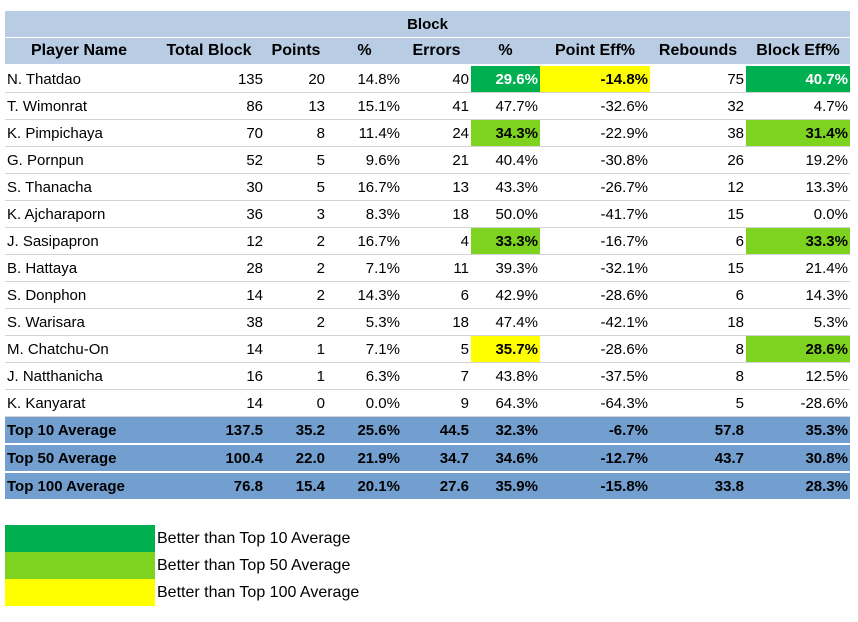  What do you see at coordinates (698, 295) in the screenshot?
I see `cell-rebounds: 6` at bounding box center [698, 295].